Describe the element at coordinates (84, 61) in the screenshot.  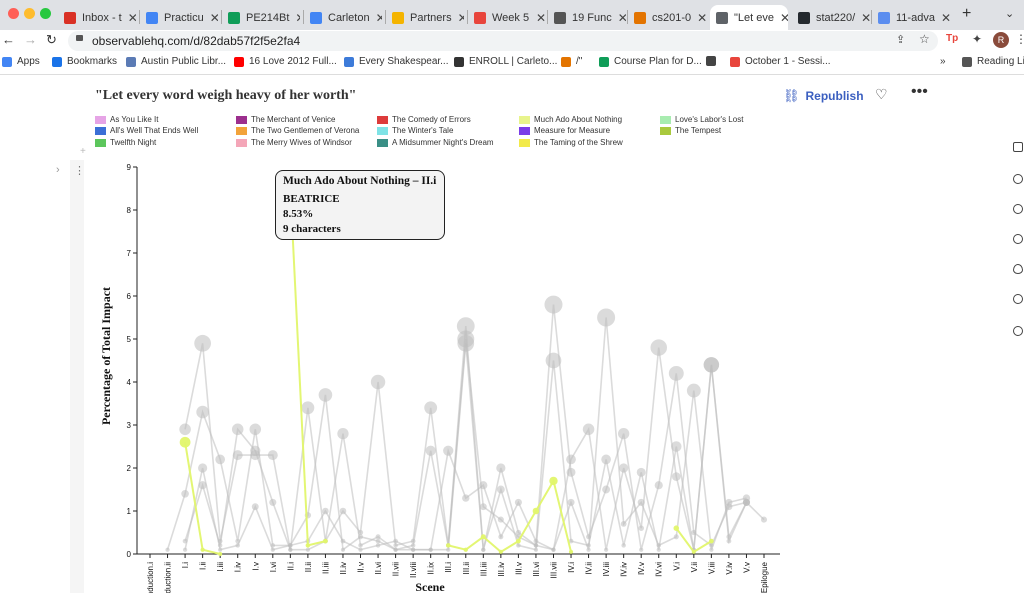
I see `bookmark-item: Bookmarks` at that location.